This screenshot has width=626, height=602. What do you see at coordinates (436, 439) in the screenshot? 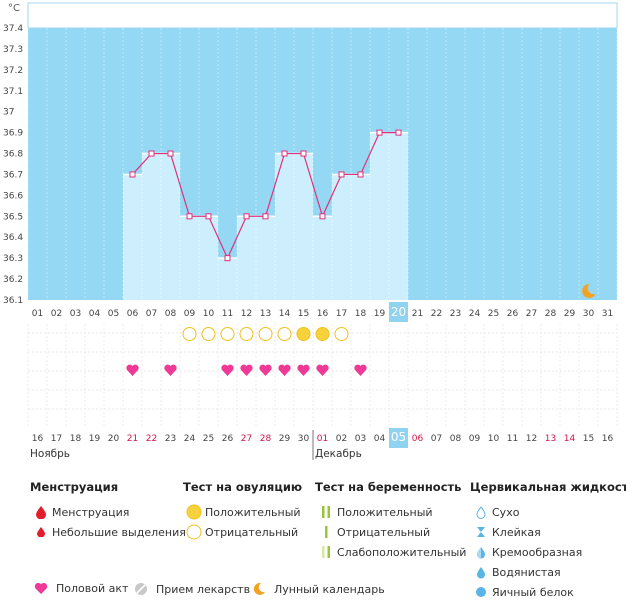
I see `date-label: 07` at bounding box center [436, 439].